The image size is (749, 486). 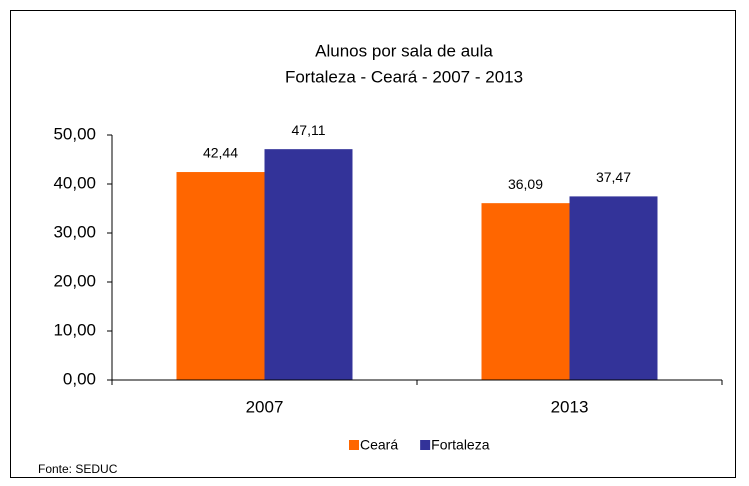 What do you see at coordinates (309, 130) in the screenshot?
I see `value-label: 47,11` at bounding box center [309, 130].